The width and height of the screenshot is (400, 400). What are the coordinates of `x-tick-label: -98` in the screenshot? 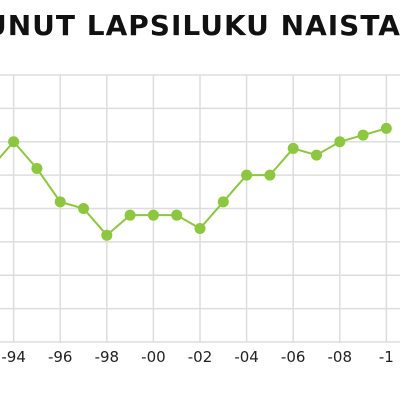 It's located at (107, 357).